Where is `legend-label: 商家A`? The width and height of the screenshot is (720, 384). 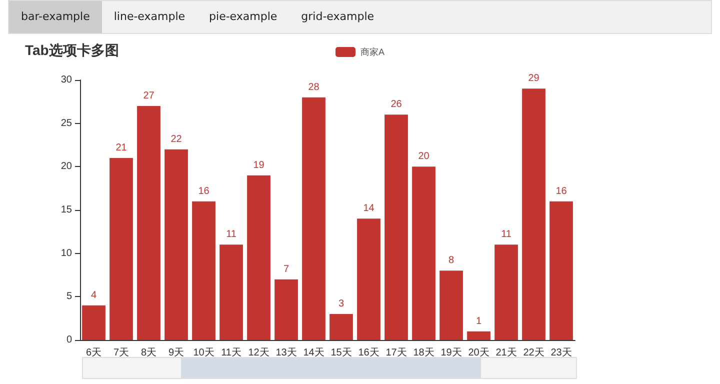 legend-label: 商家A is located at coordinates (372, 52).